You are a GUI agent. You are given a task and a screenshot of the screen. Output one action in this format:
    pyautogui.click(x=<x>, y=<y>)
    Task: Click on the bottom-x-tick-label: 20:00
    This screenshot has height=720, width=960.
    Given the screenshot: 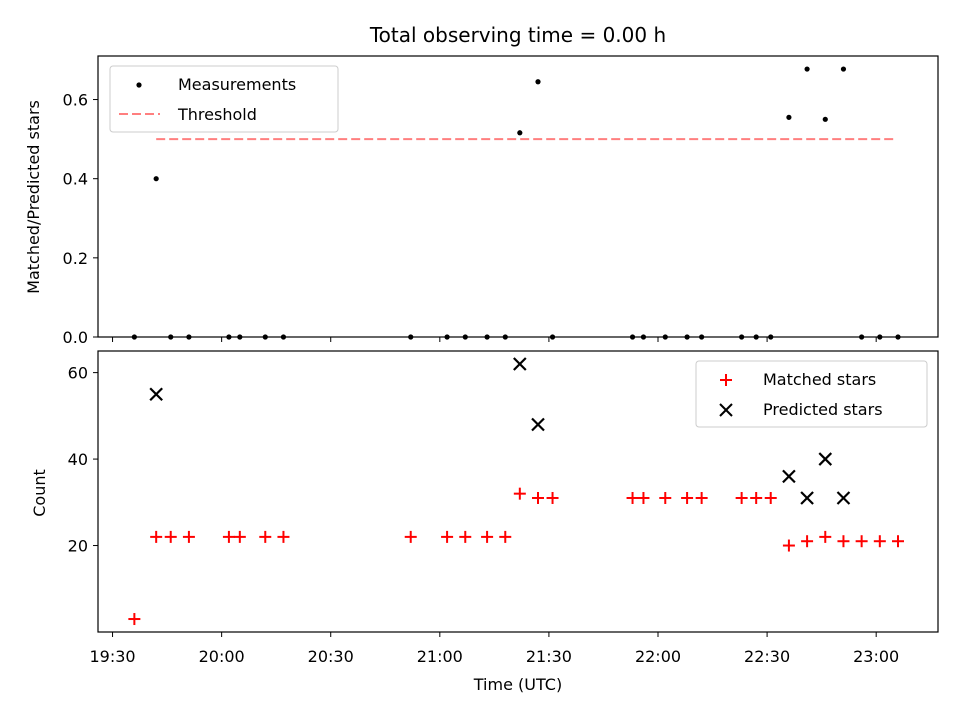 What is the action you would take?
    pyautogui.click(x=222, y=656)
    